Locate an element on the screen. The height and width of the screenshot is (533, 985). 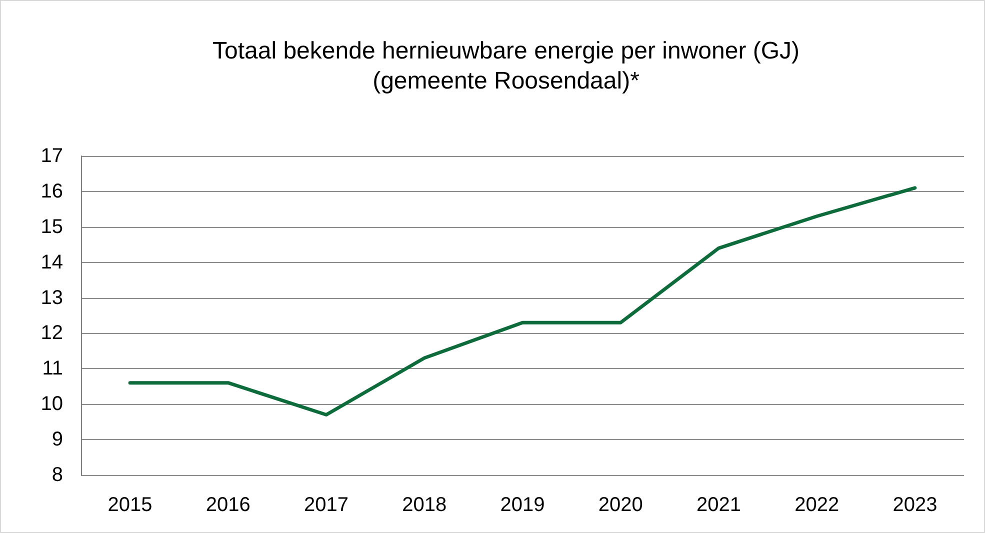
y-tick-label: 14 is located at coordinates (51, 262).